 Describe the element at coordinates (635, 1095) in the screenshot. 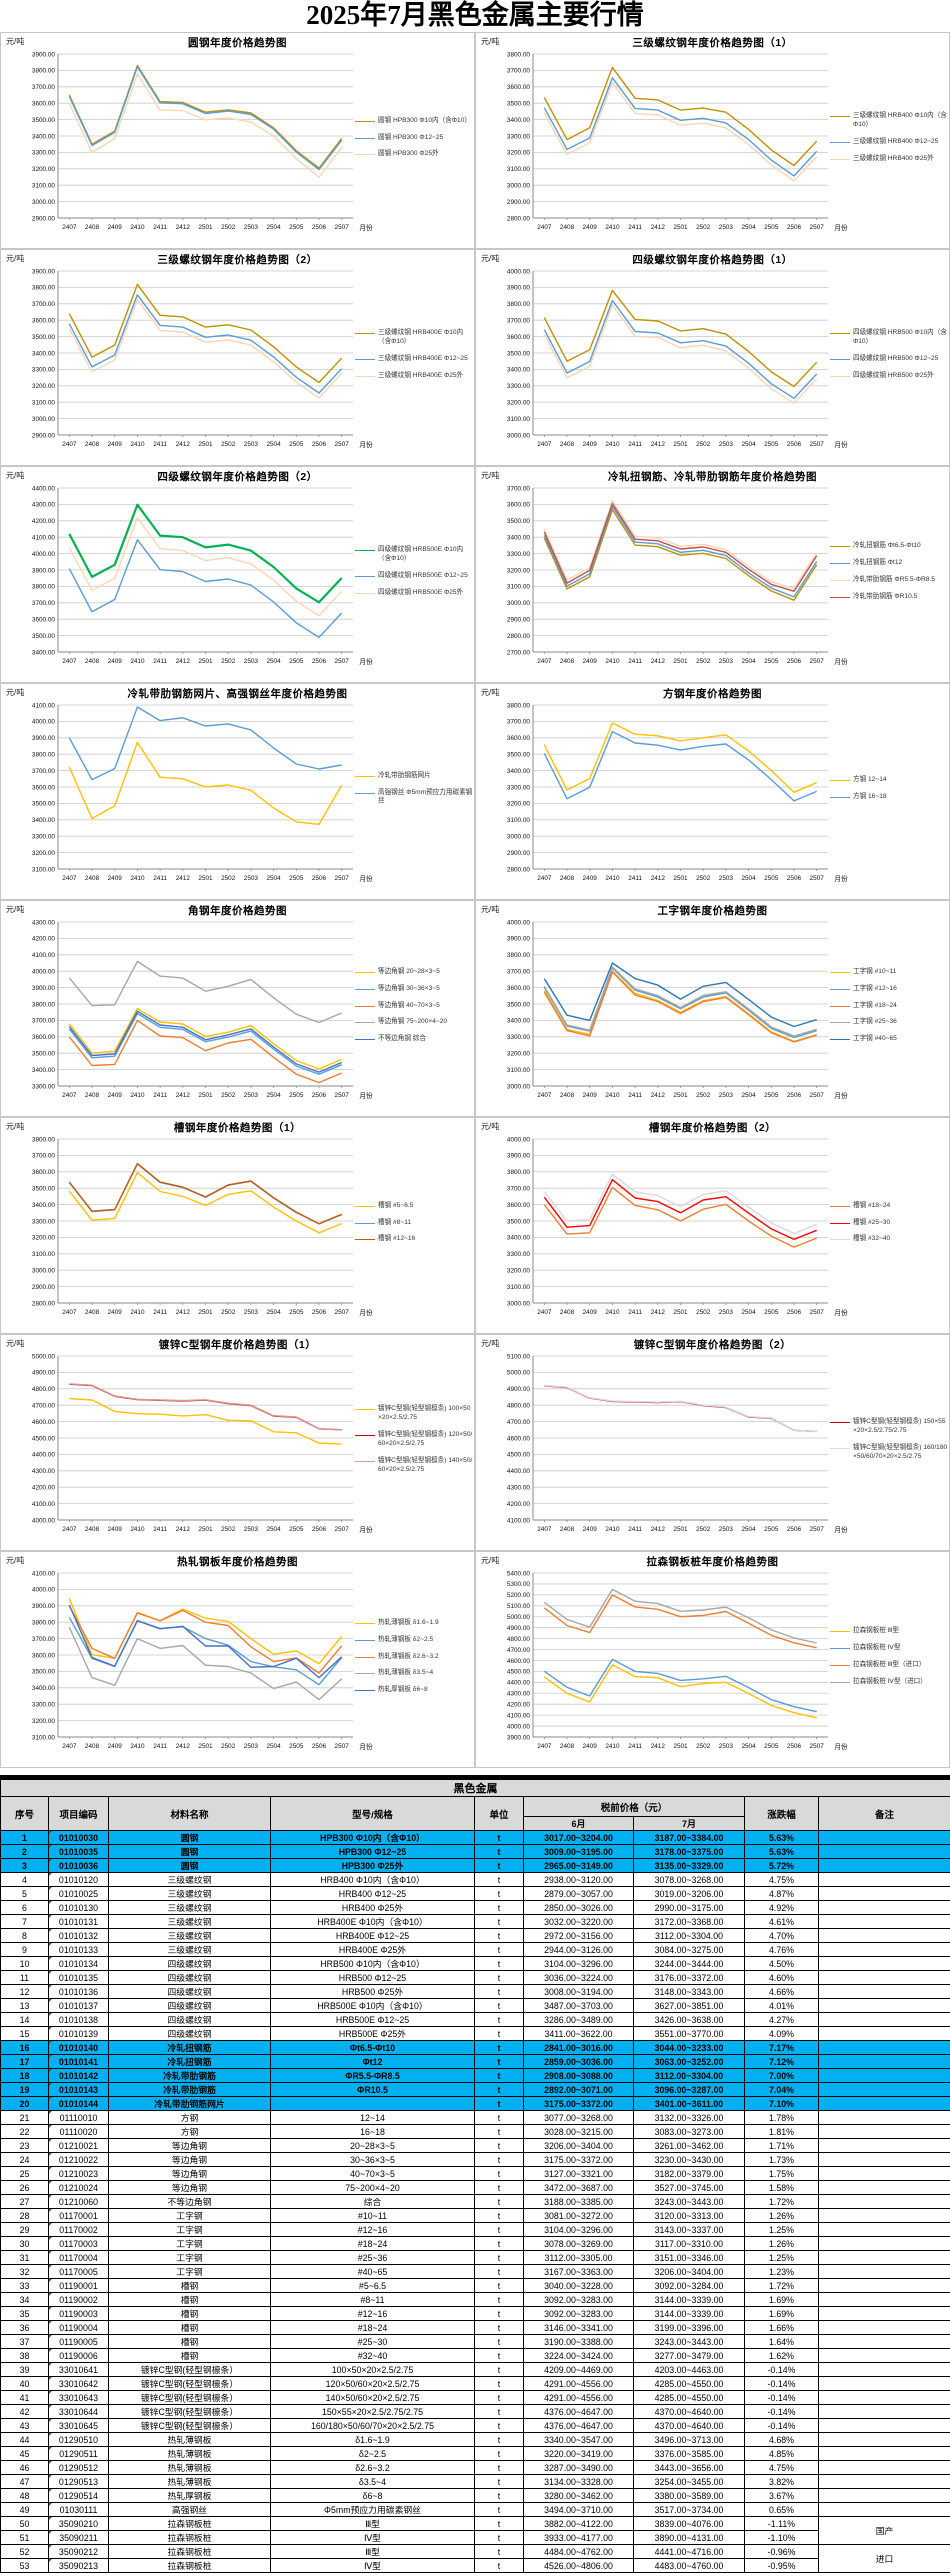

I see `x-tick-label: 2411` at that location.